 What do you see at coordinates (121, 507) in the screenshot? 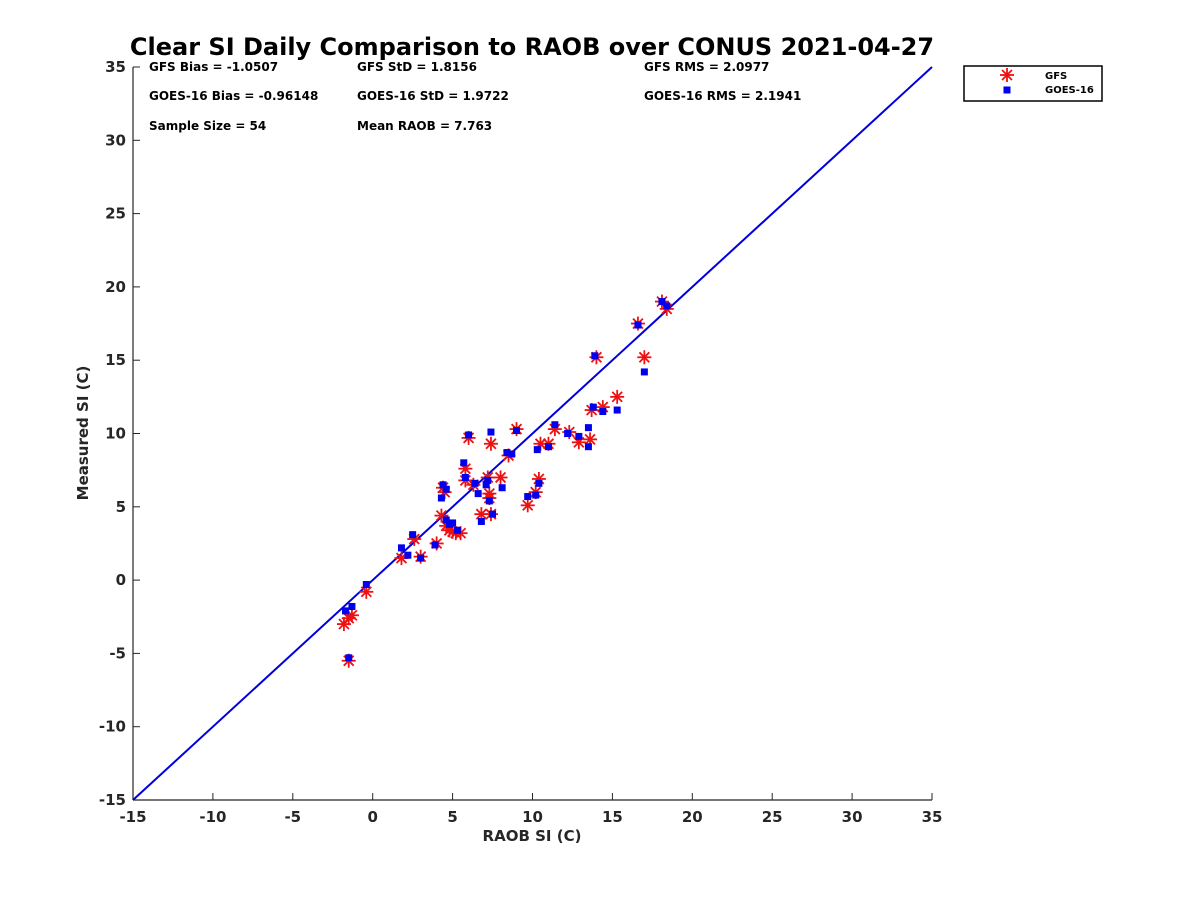
I see `y-tick-label: 5` at bounding box center [121, 507].